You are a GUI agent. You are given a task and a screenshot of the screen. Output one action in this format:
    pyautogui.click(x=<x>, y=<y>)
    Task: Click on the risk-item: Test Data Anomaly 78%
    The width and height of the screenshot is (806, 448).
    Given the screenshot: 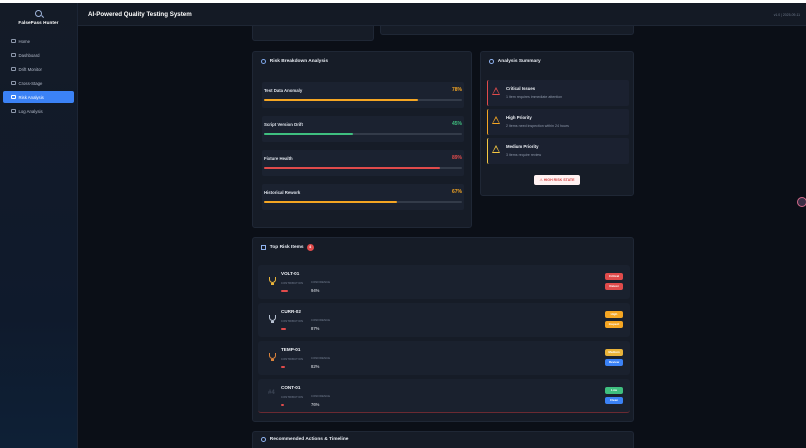 What is the action you would take?
    pyautogui.click(x=363, y=95)
    